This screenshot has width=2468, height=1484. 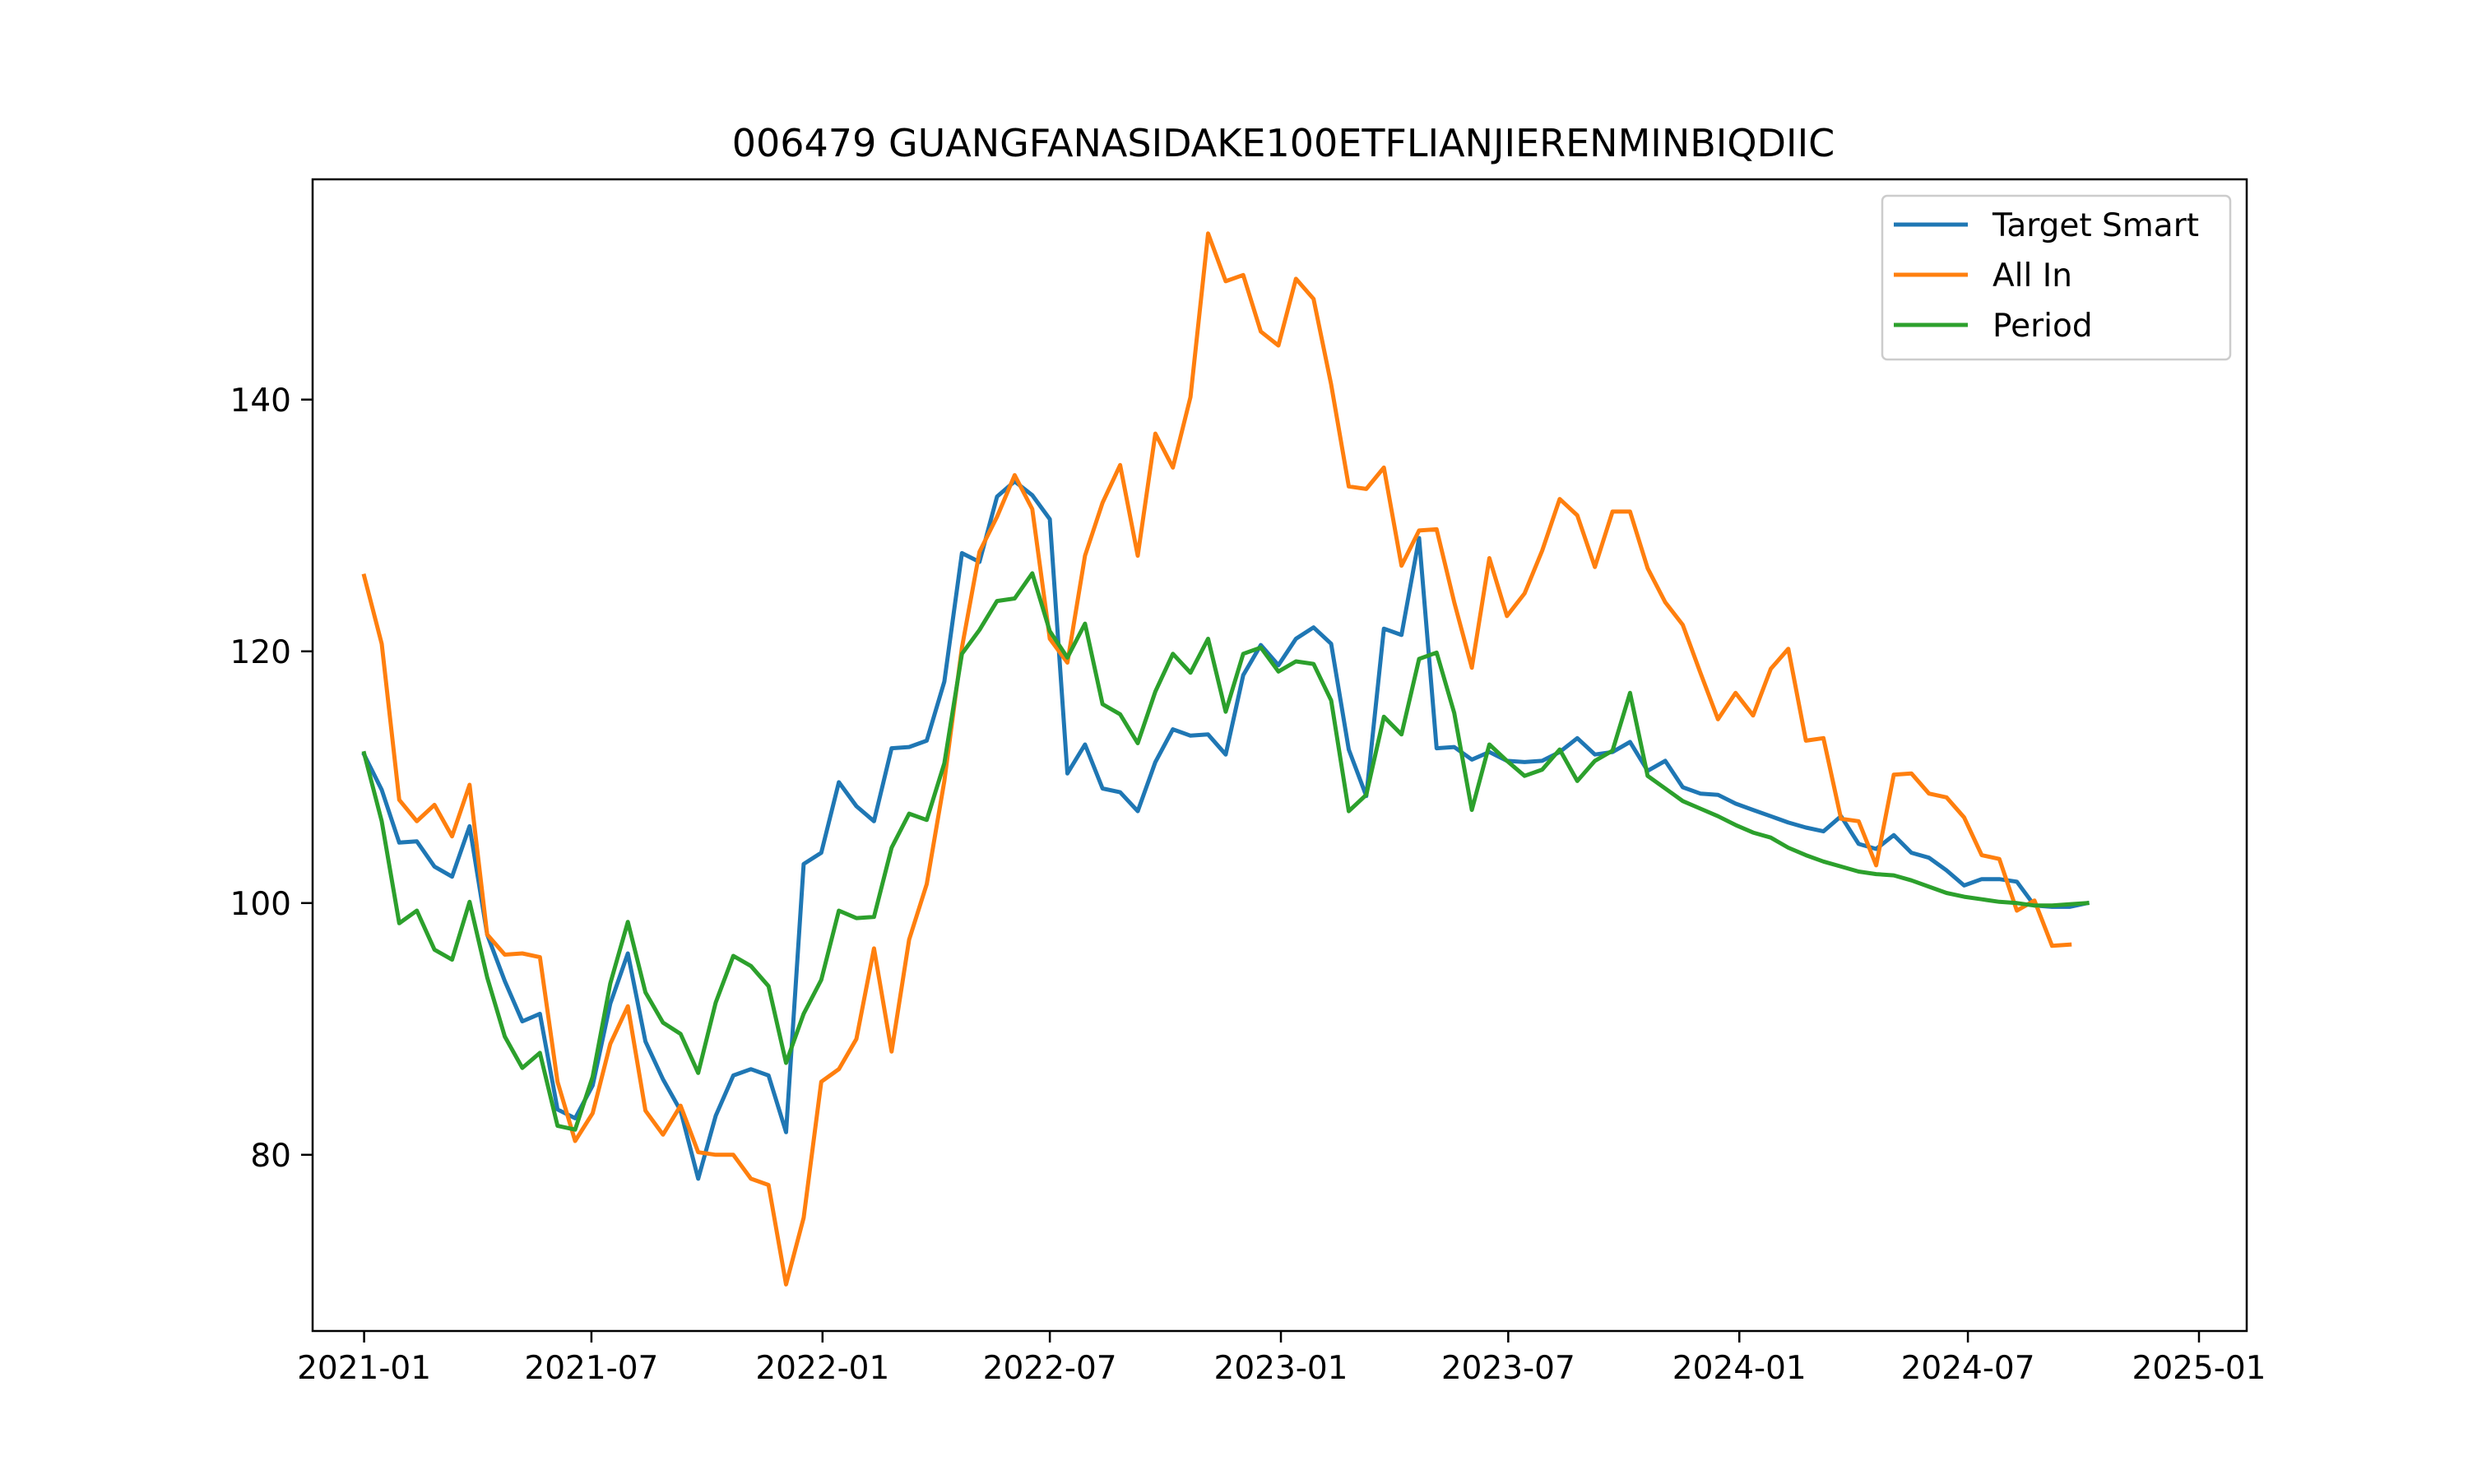 What do you see at coordinates (1739, 1368) in the screenshot?
I see `x-tick-label-2024-01: 2024-01` at bounding box center [1739, 1368].